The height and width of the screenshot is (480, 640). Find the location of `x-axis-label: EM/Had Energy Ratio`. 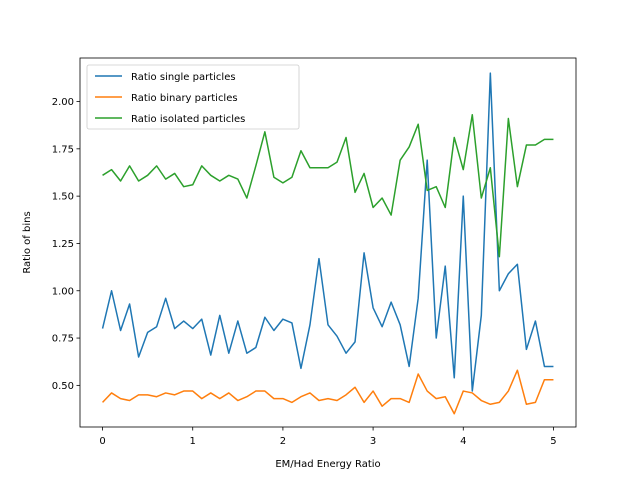

x-axis-label: EM/Had Energy Ratio is located at coordinates (327, 464).